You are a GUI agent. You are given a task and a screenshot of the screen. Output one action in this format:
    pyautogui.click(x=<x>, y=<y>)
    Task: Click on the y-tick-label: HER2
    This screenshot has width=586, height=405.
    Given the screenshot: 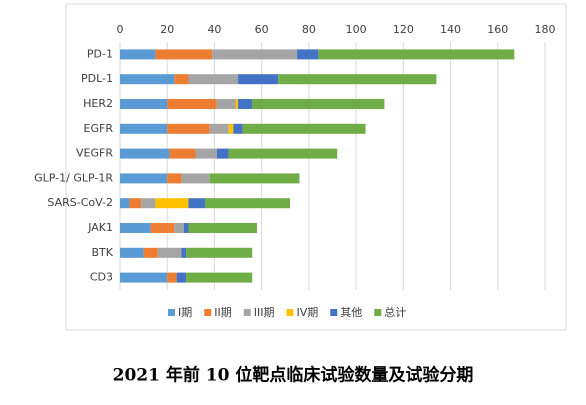 What is the action you would take?
    pyautogui.click(x=98, y=103)
    